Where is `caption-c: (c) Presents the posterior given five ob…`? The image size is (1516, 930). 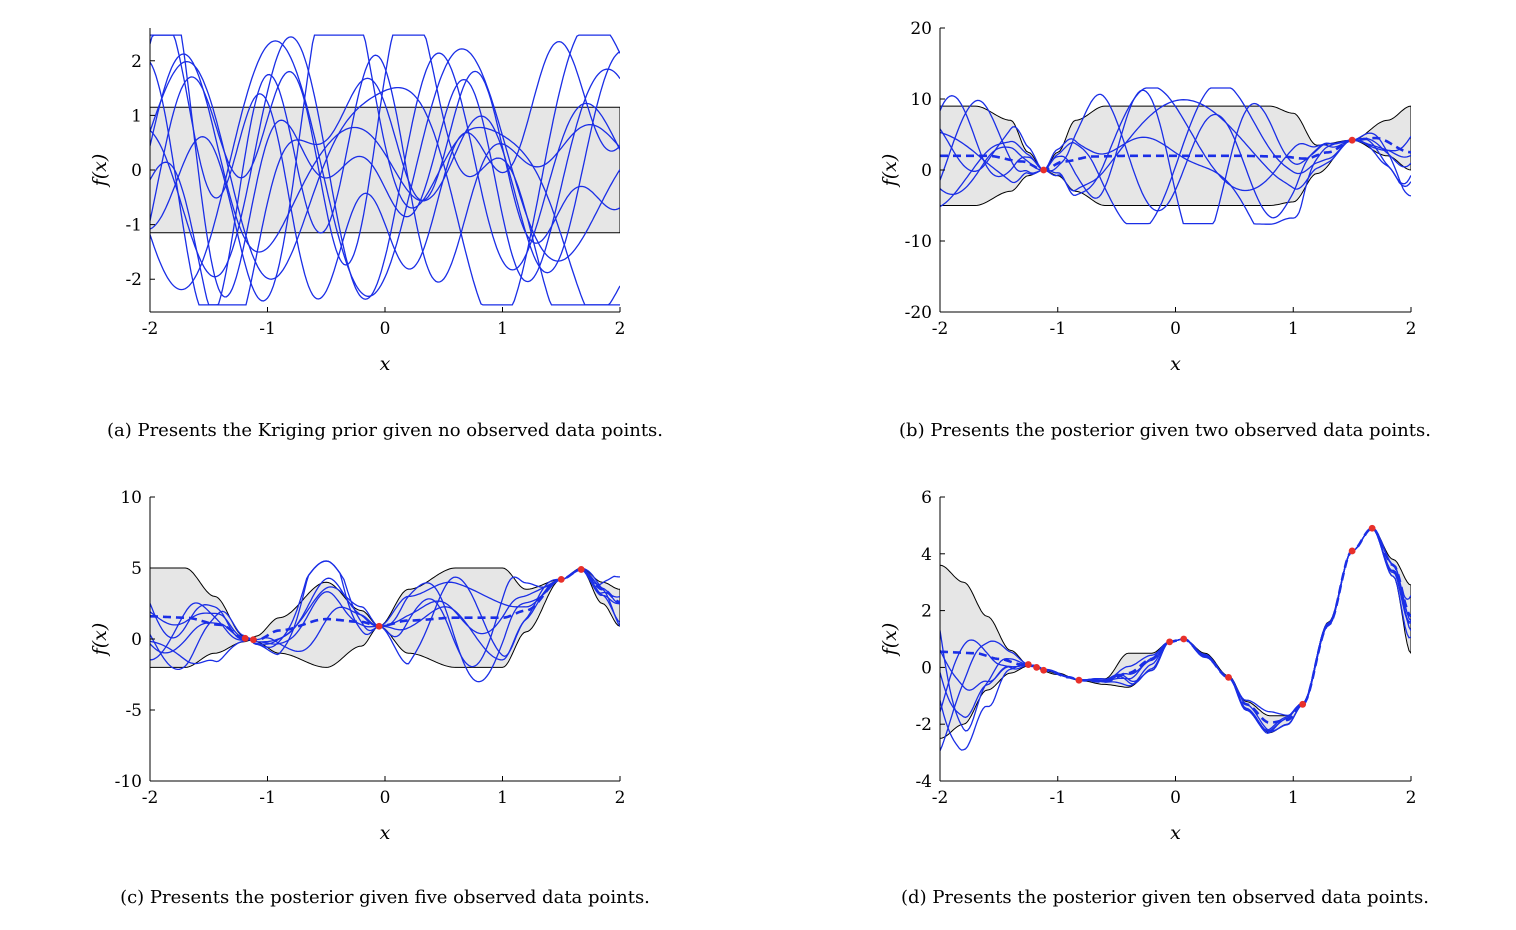 caption-c: (c) Presents the posterior given five ob… is located at coordinates (385, 897).